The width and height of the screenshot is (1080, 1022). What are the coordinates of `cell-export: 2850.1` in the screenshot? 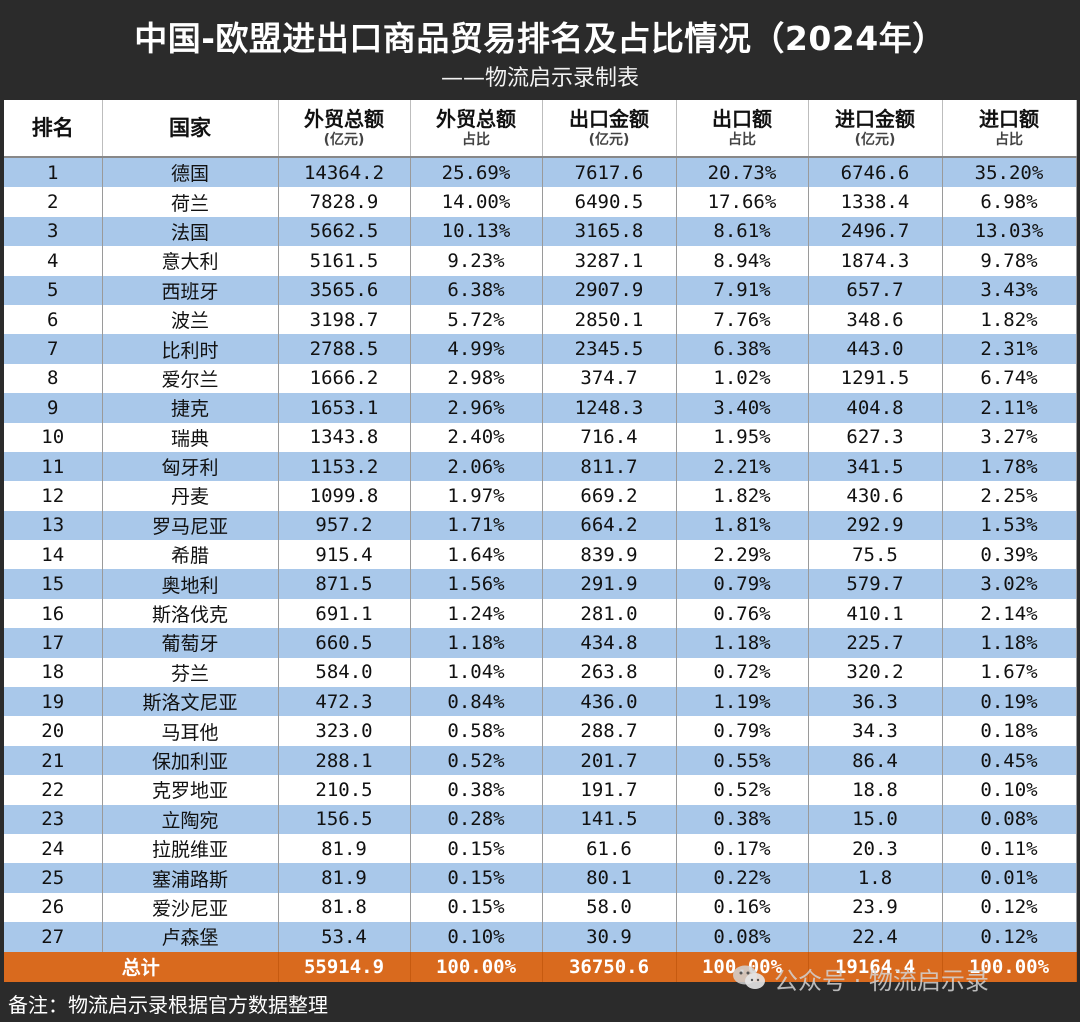 It's located at (609, 319).